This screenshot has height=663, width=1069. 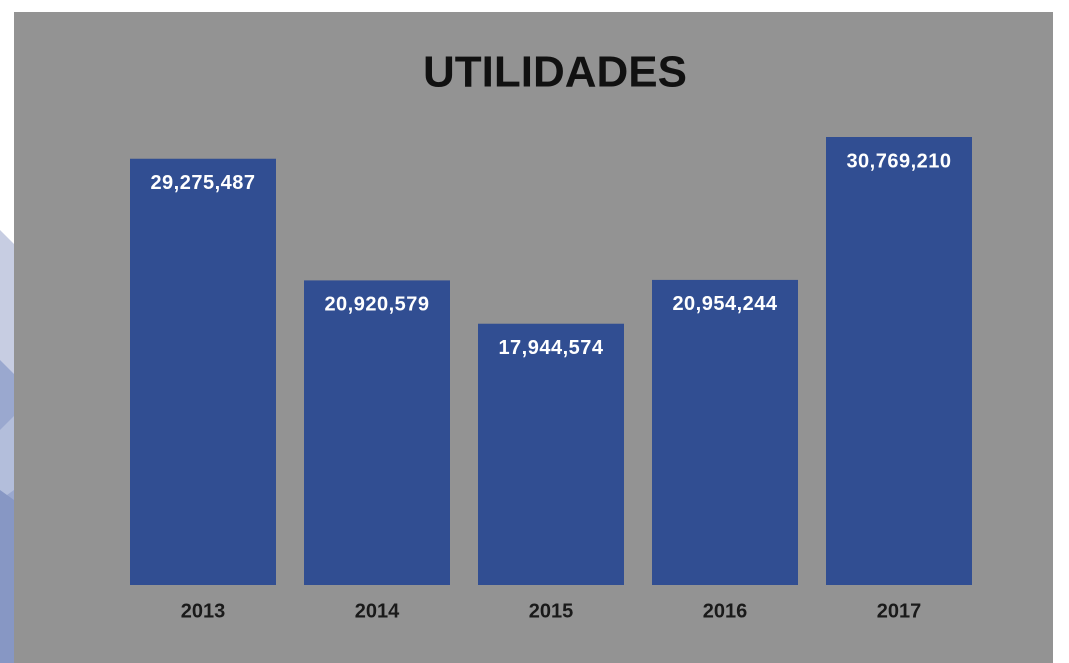 I want to click on value-label: 30,769,210, so click(x=898, y=161).